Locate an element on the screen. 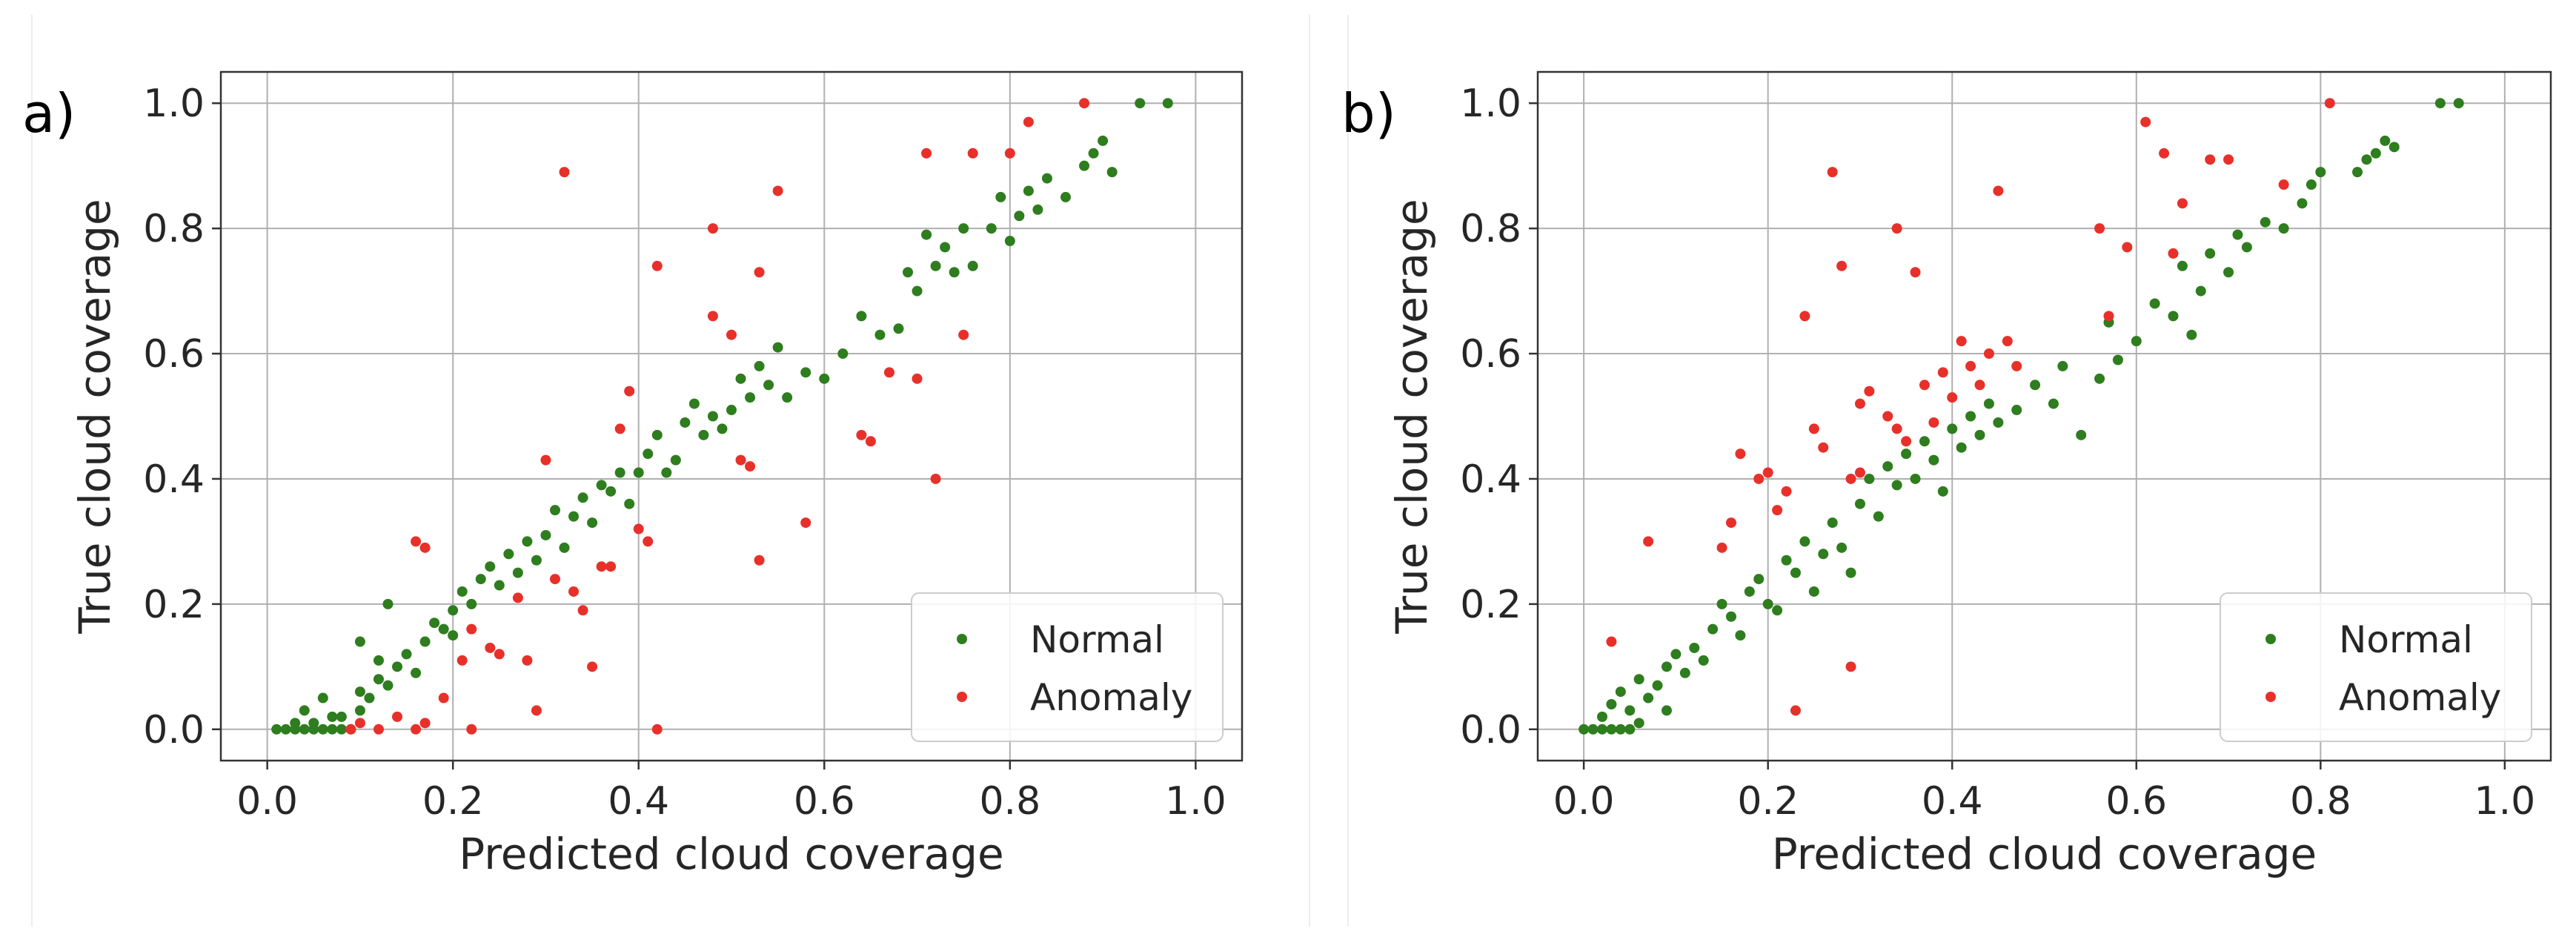  x-tick-label: 0.8 is located at coordinates (1009, 802).